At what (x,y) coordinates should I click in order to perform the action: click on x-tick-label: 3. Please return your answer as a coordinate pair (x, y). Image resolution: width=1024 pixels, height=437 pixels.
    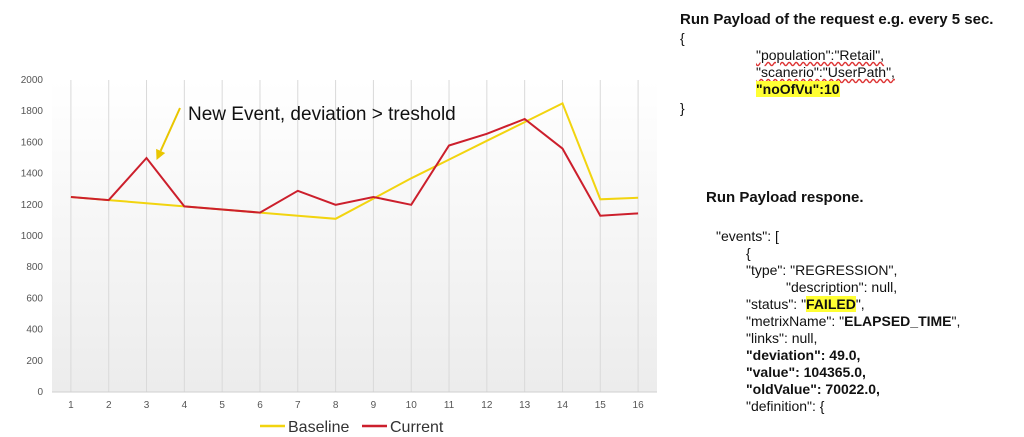
    Looking at the image, I should click on (147, 405).